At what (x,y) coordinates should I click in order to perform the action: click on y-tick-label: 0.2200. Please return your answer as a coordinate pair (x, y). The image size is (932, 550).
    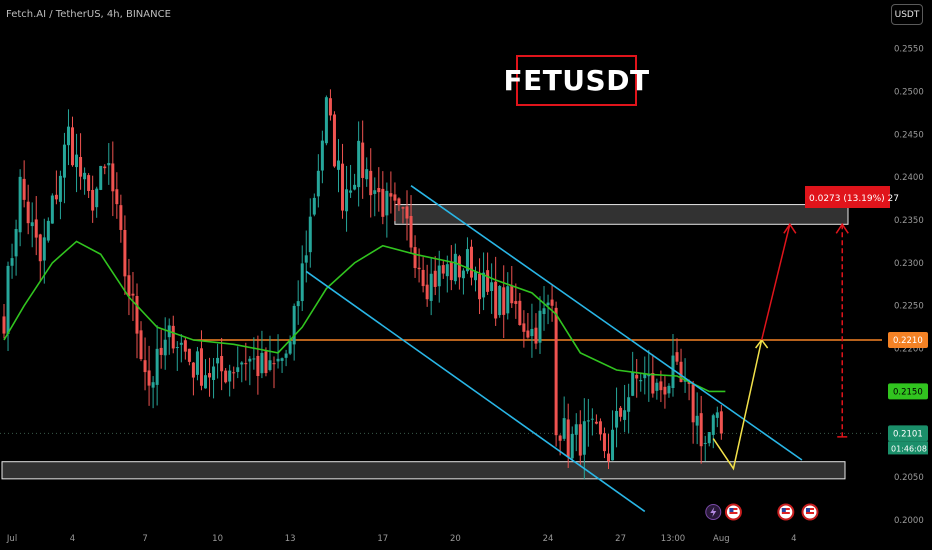
    Looking at the image, I should click on (909, 350).